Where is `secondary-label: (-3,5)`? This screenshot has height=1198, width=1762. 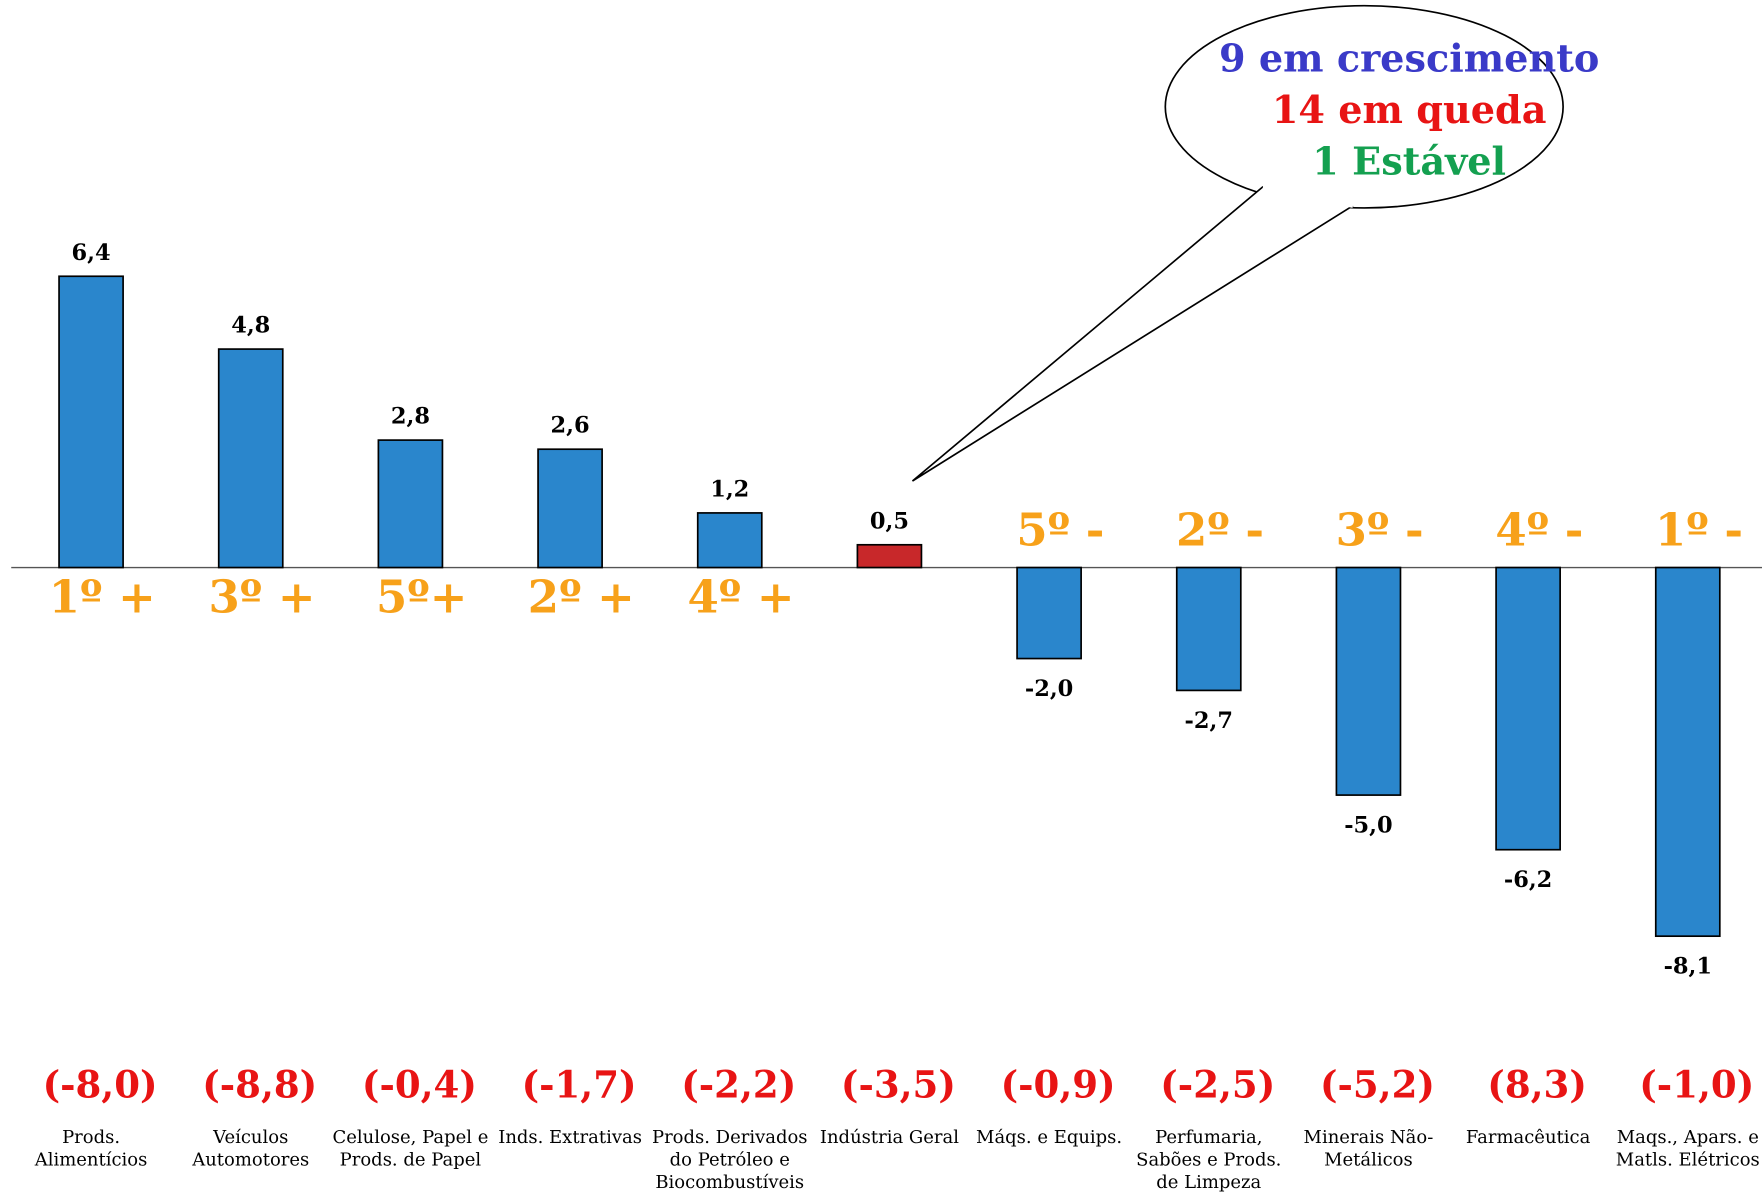 secondary-label: (-3,5) is located at coordinates (898, 1084).